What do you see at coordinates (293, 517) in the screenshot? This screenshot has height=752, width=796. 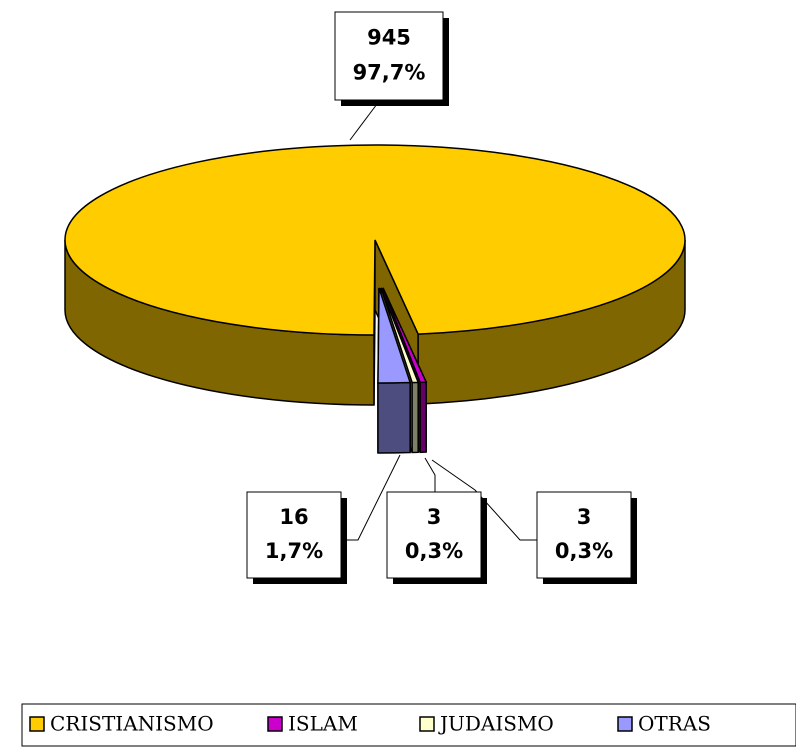 I see `value-label: 16` at bounding box center [293, 517].